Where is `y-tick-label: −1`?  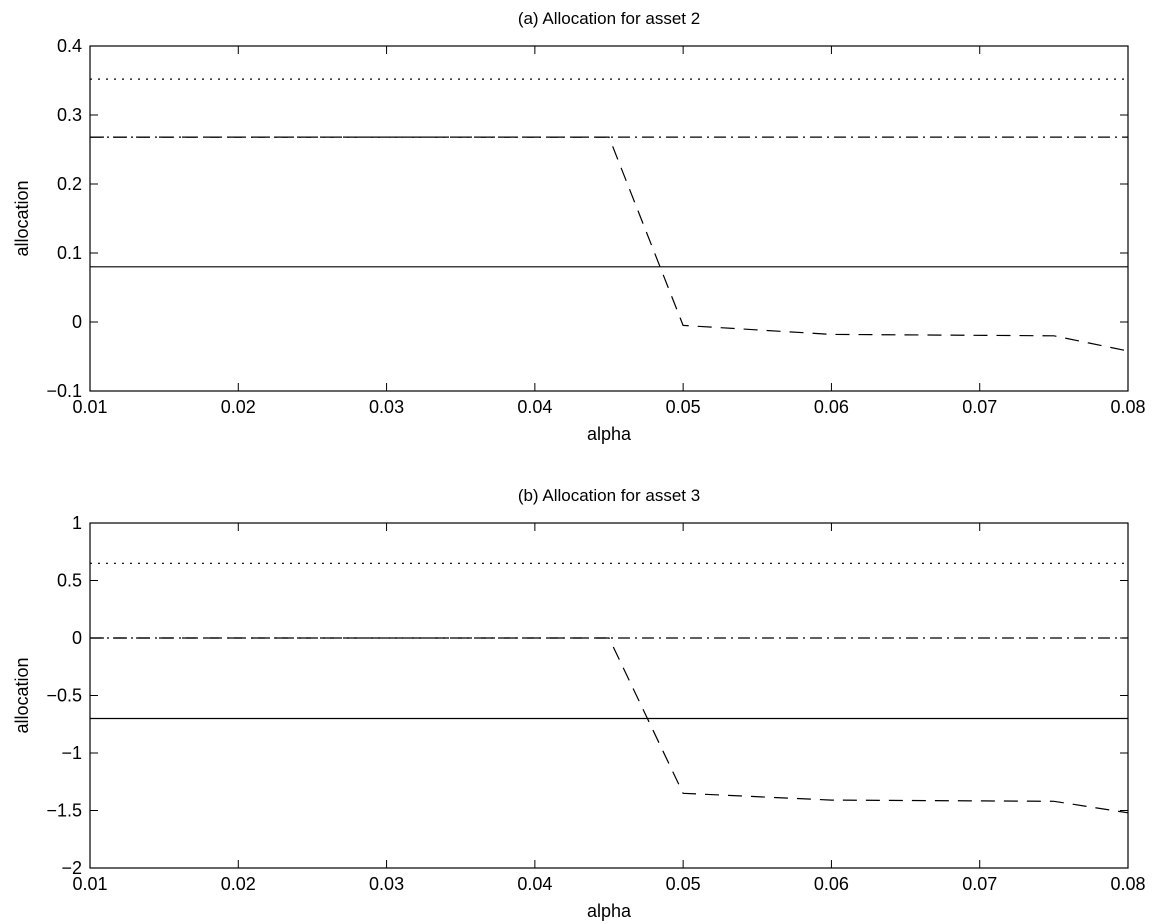 y-tick-label: −1 is located at coordinates (71, 753).